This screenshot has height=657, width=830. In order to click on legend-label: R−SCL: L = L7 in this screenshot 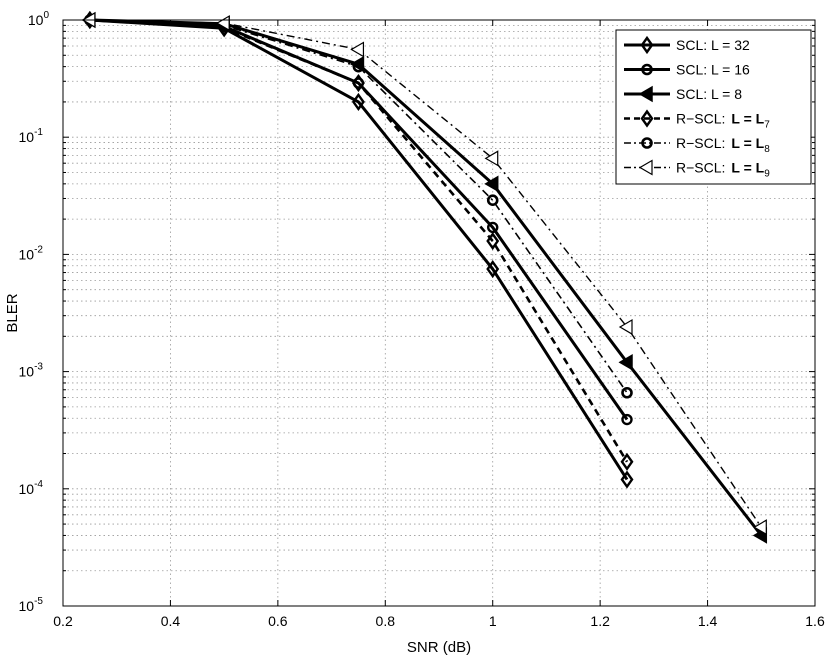, I will do `click(723, 121)`.